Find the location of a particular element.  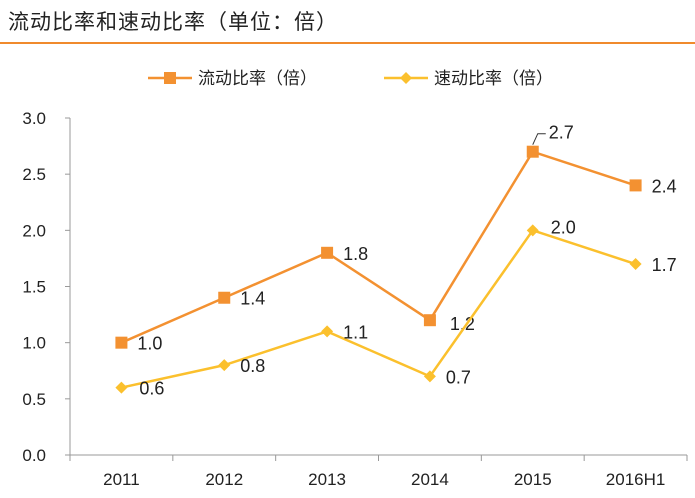

y-tick-label: 0.5 is located at coordinates (34, 399).